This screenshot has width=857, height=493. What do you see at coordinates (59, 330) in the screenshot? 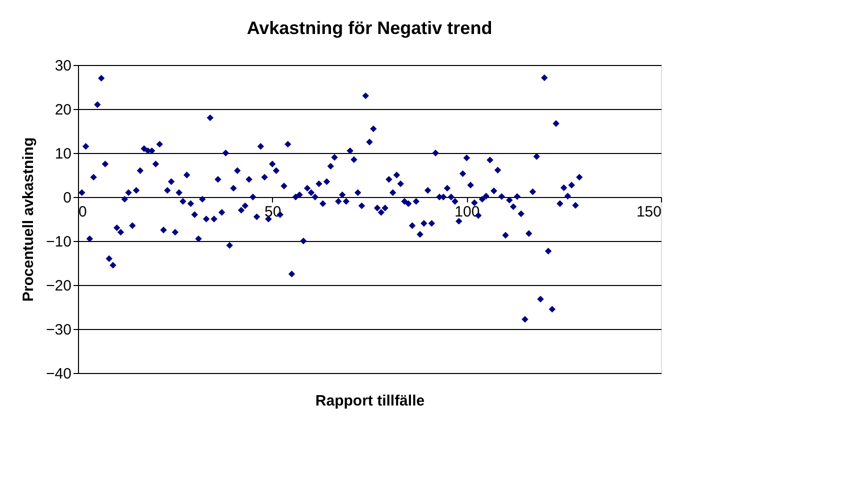
I see `y-tick-label: −30` at bounding box center [59, 330].